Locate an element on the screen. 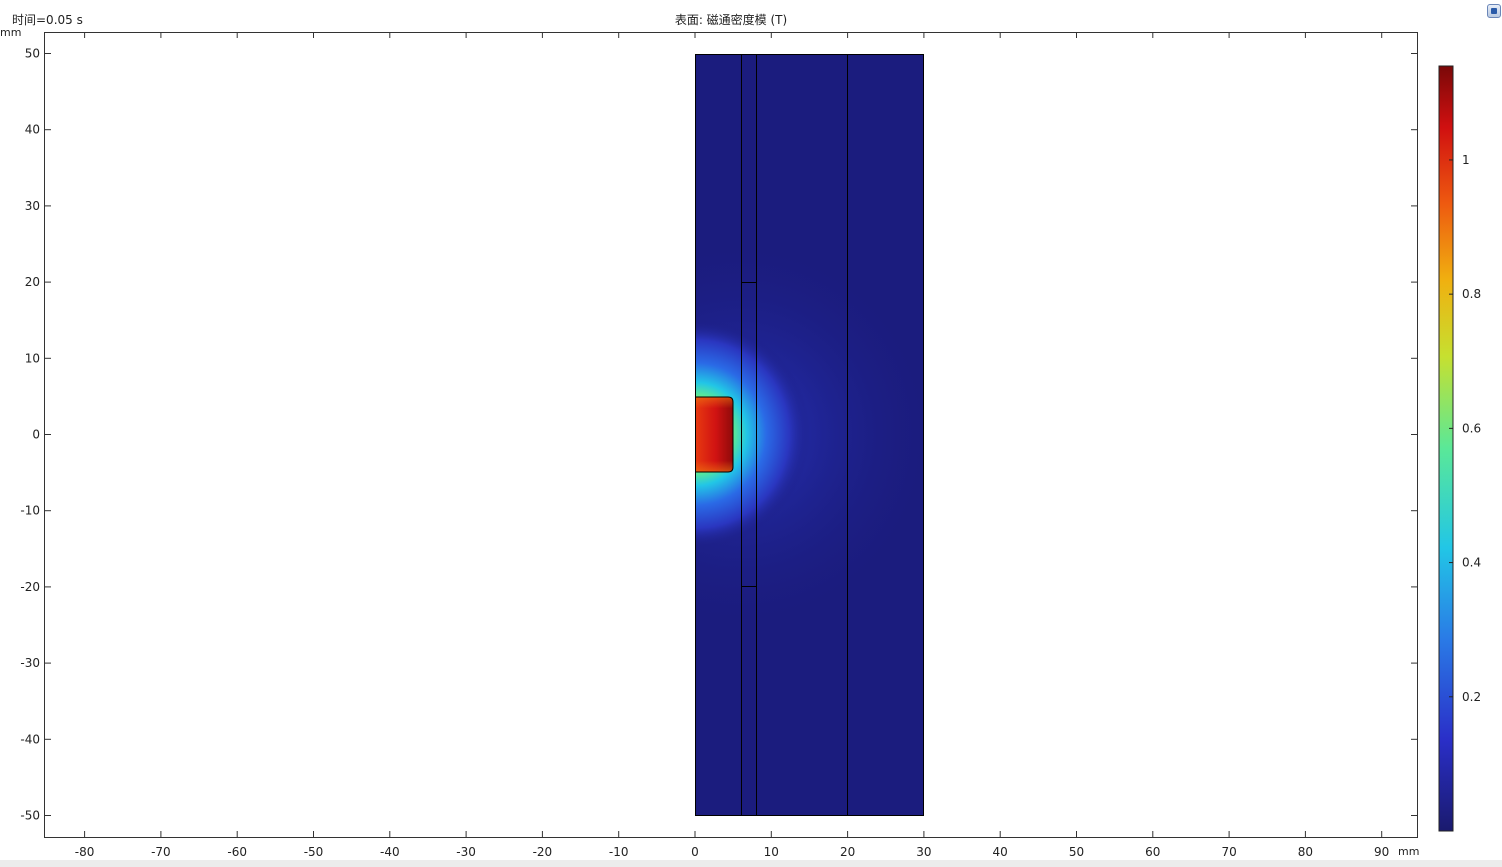  time-label: 时间=0.05 s is located at coordinates (47, 20).